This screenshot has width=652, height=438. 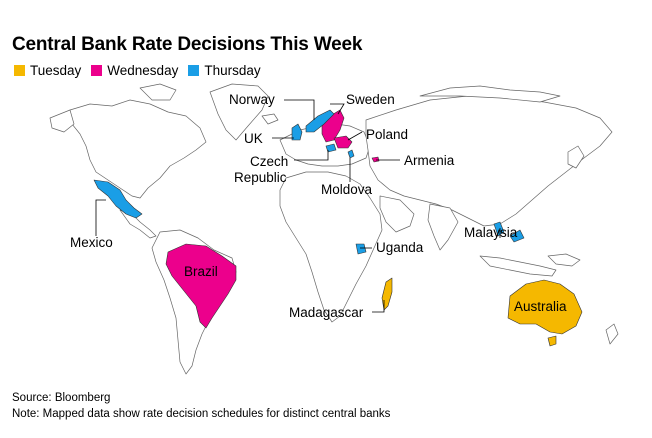 What do you see at coordinates (19, 70) in the screenshot?
I see `legend-swatch-tuesday` at bounding box center [19, 70].